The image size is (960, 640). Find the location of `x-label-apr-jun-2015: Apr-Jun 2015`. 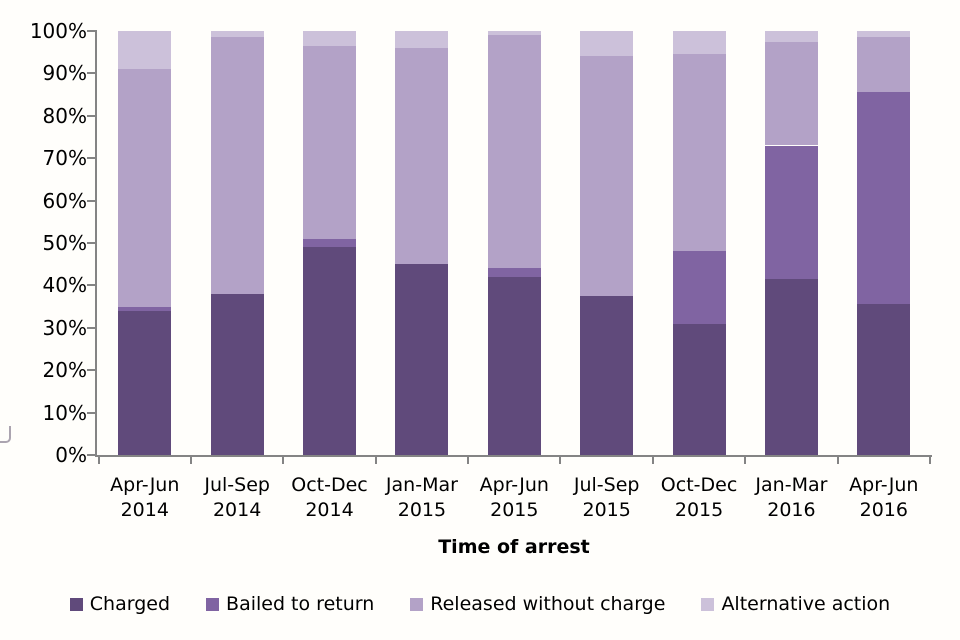

x-label-apr-jun-2015: Apr-Jun 2015 is located at coordinates (514, 498).